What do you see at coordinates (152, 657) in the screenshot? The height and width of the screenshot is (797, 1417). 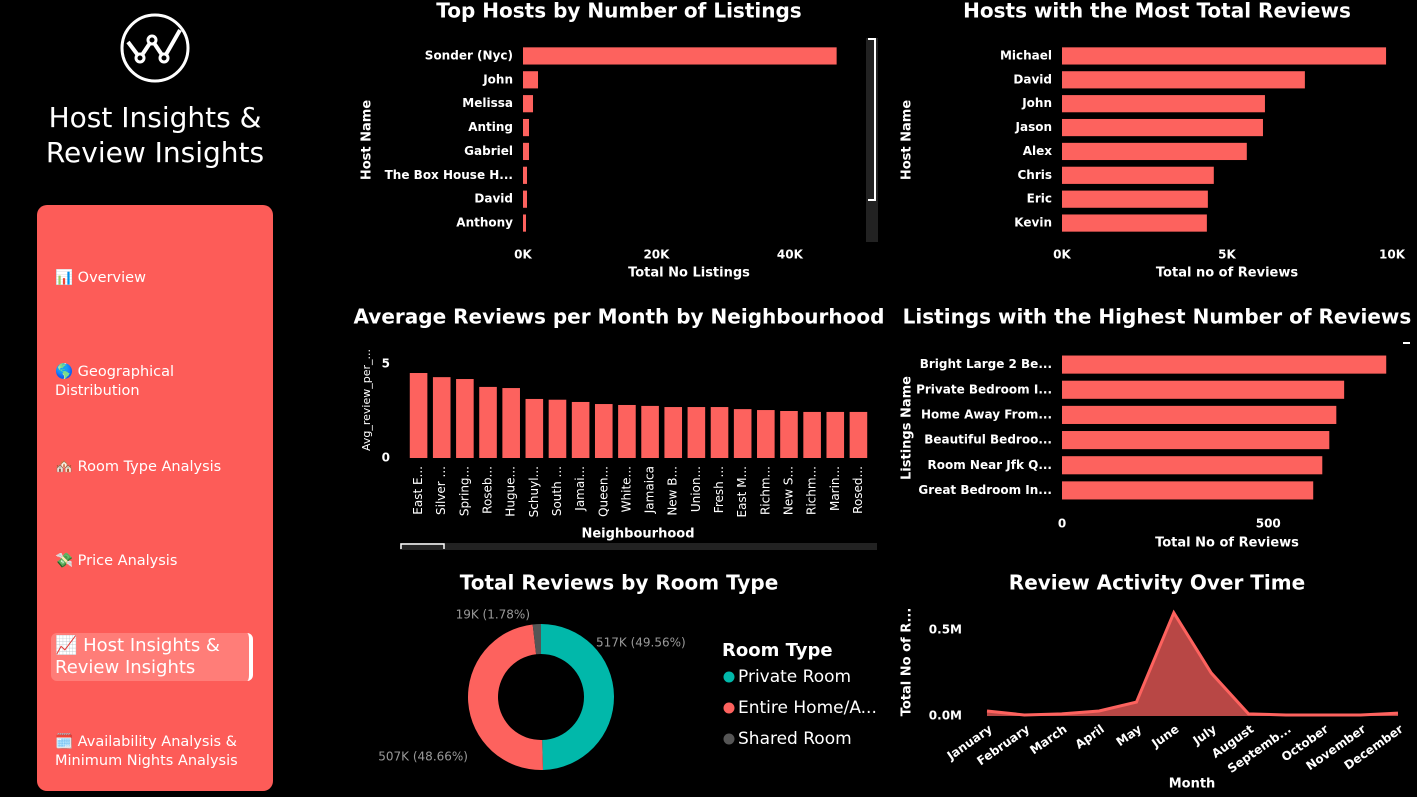 I see `nav-item: 📈 Host Insights & Review Insights` at bounding box center [152, 657].